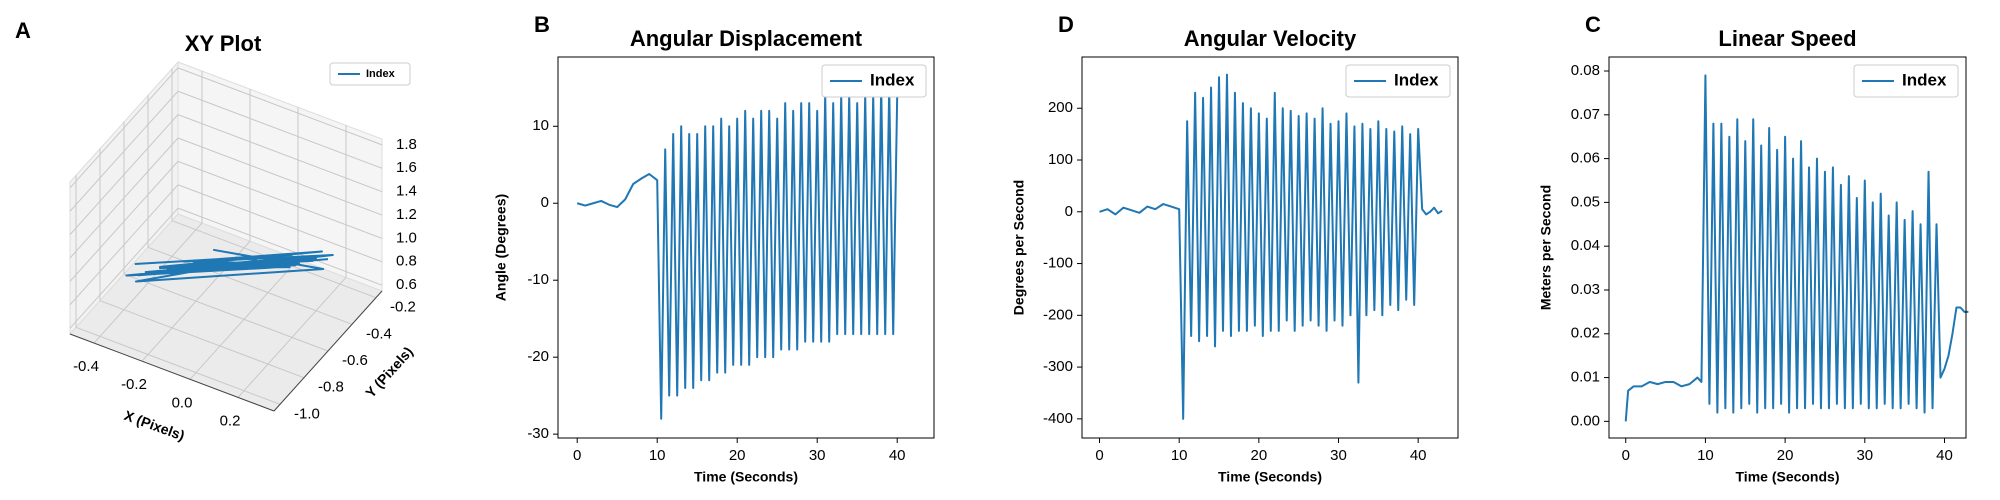 The image size is (2000, 500). I want to click on y-tick-label: -100, so click(1058, 263).